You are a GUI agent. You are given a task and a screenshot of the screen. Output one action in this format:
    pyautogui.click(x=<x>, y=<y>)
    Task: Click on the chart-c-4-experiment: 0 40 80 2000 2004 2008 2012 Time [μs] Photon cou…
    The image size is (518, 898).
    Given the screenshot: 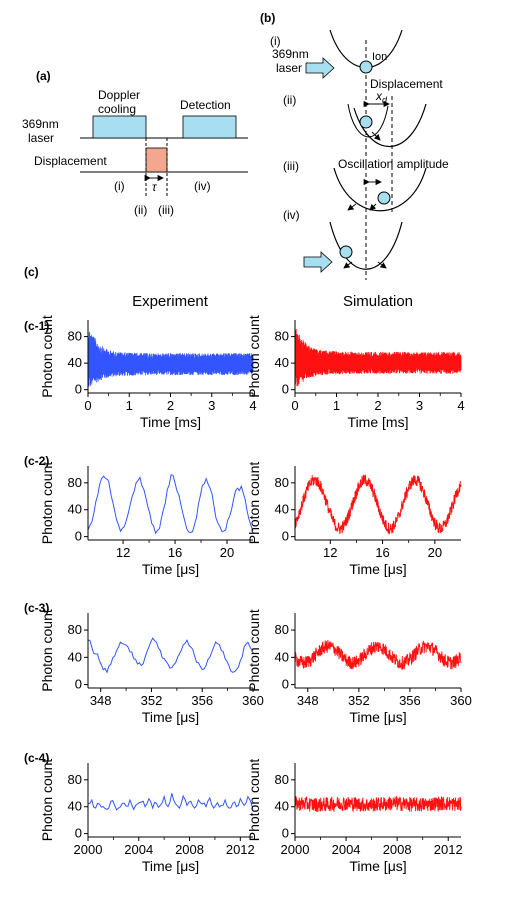 What is the action you would take?
    pyautogui.click(x=139, y=812)
    